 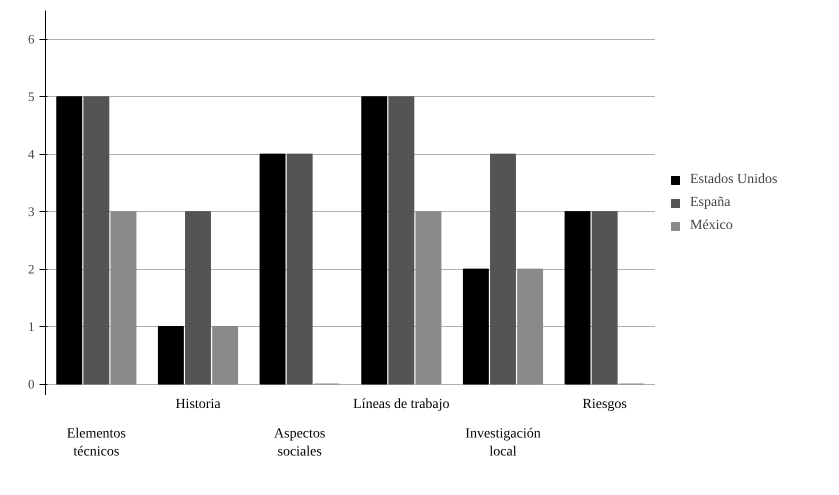 I want to click on x-tick-label: Líneas de trabajo, so click(x=401, y=404).